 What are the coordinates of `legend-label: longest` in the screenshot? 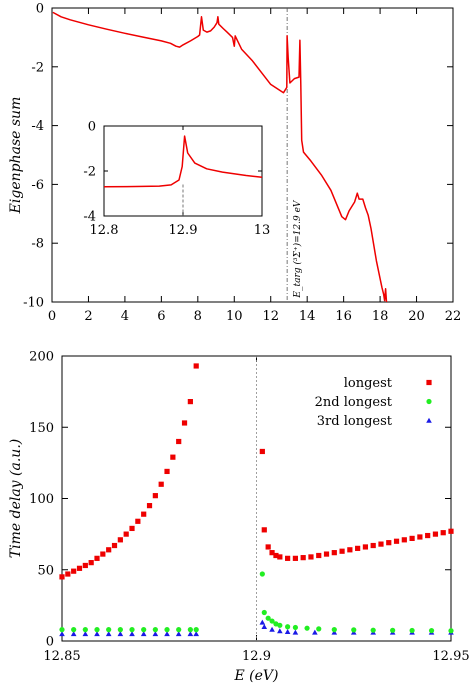 It's located at (368, 383).